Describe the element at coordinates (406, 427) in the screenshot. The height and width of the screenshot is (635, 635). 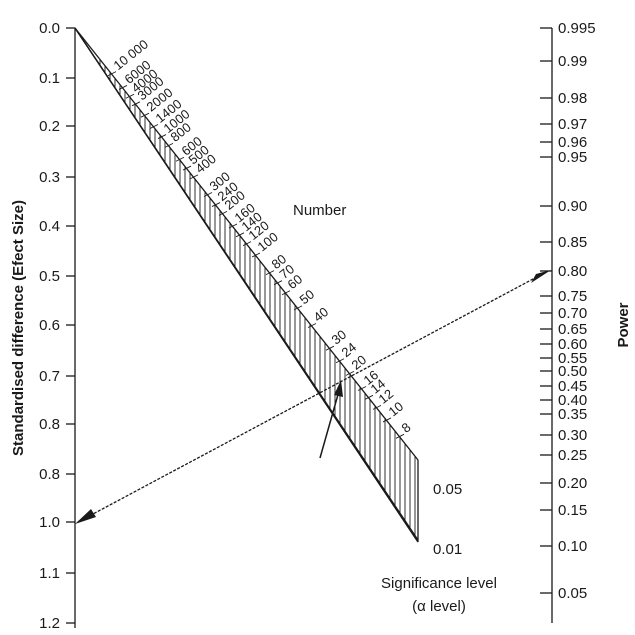
I see `number-label: 8` at that location.